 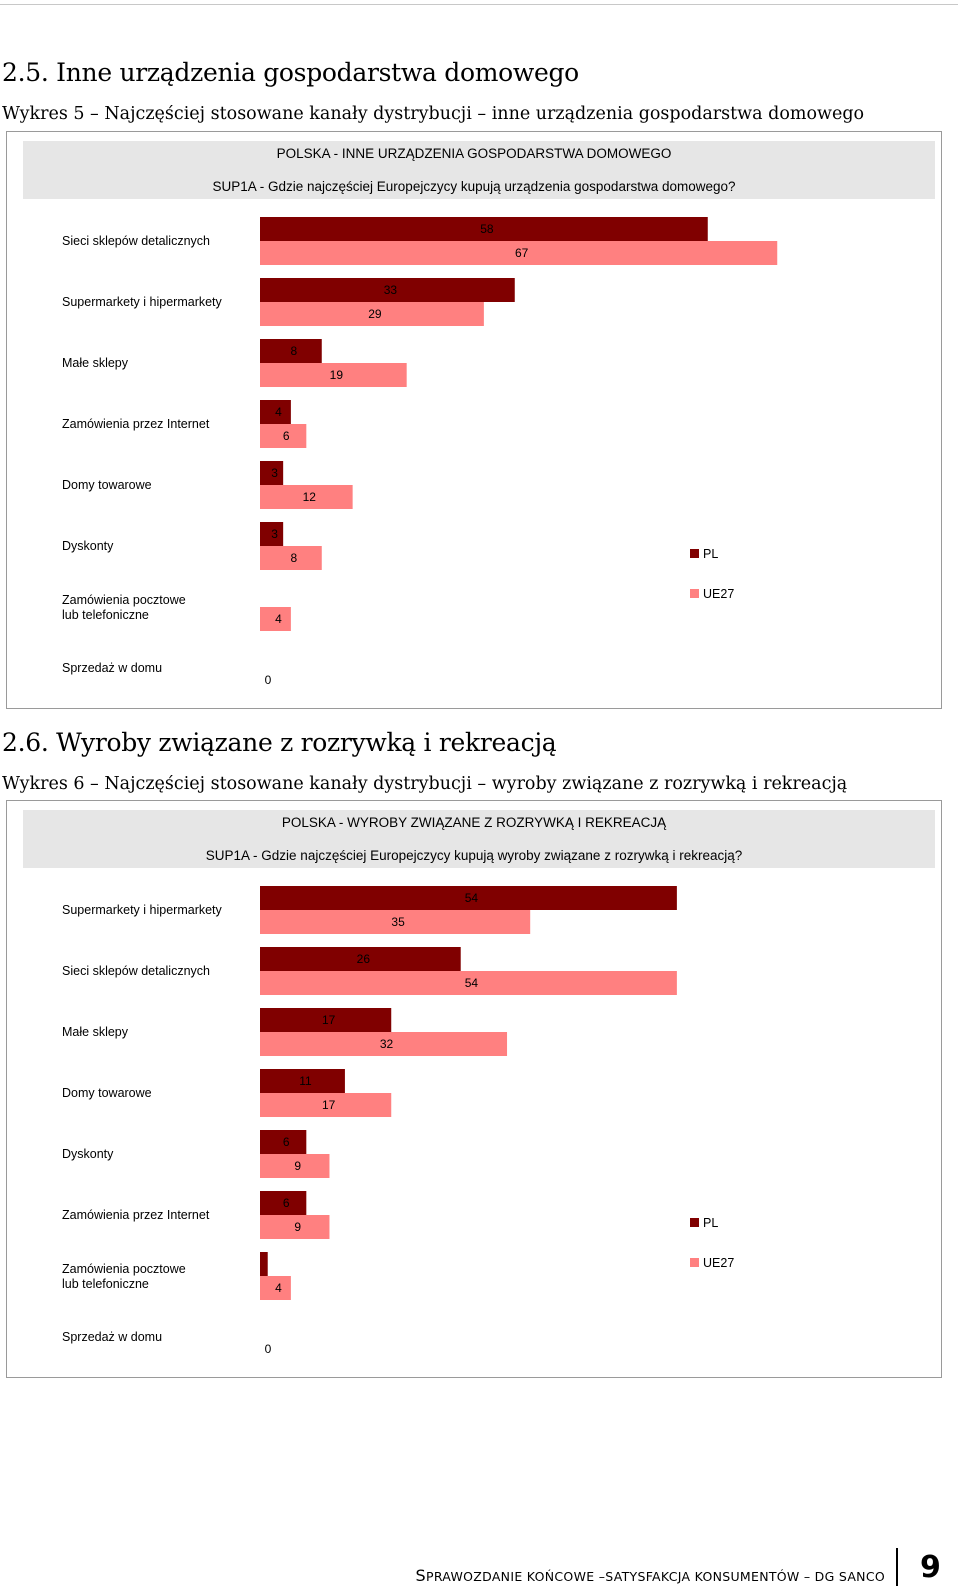 What do you see at coordinates (337, 375) in the screenshot?
I see `data-label-ue27: 19` at bounding box center [337, 375].